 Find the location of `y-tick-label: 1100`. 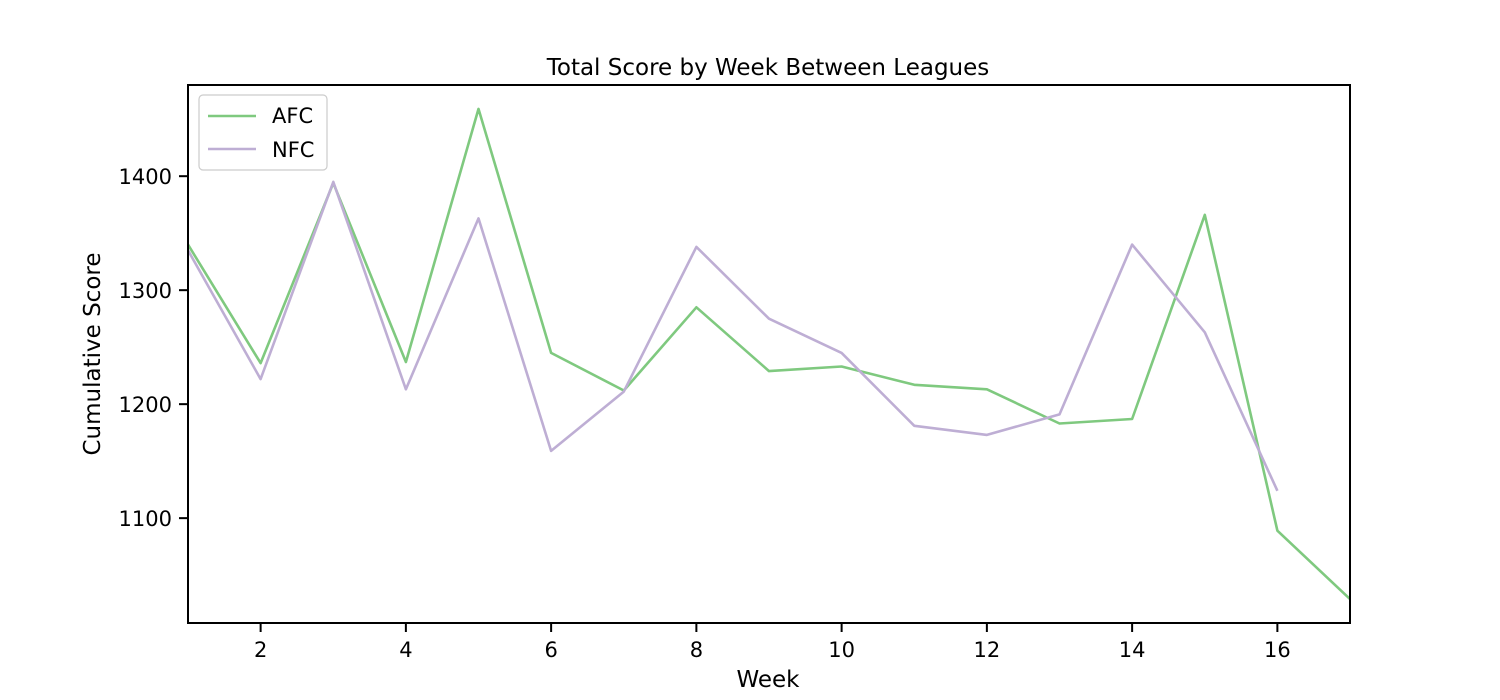

y-tick-label: 1100 is located at coordinates (145, 519).